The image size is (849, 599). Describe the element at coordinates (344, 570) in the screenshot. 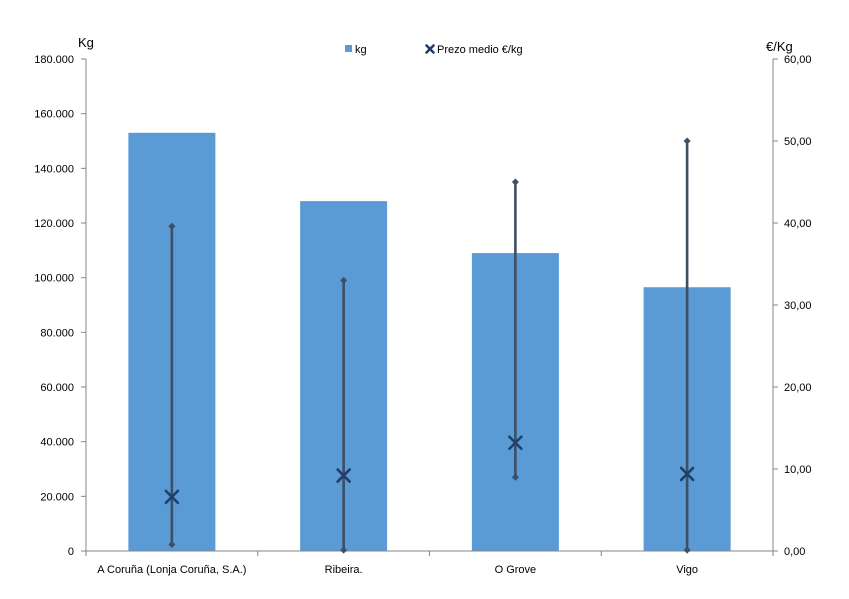

I see `x-category-label: Ribeira.` at that location.